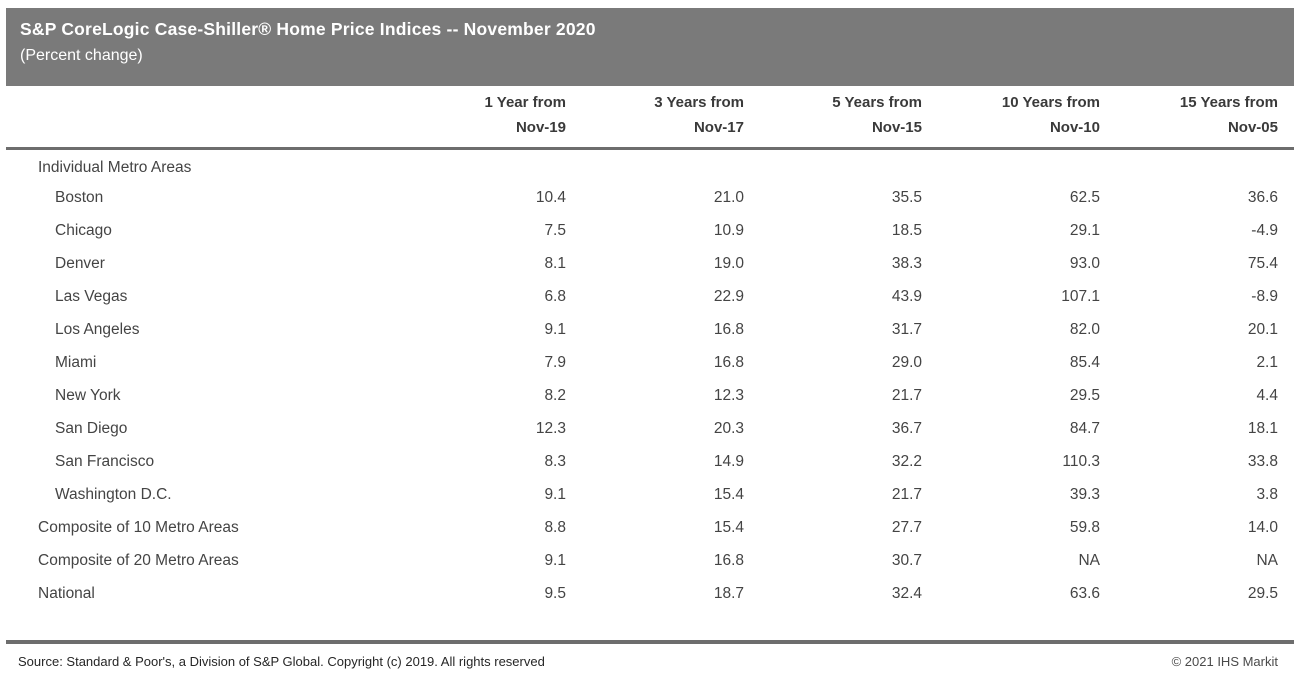 The width and height of the screenshot is (1294, 679). What do you see at coordinates (1262, 428) in the screenshot?
I see `cell-value: 18.1` at bounding box center [1262, 428].